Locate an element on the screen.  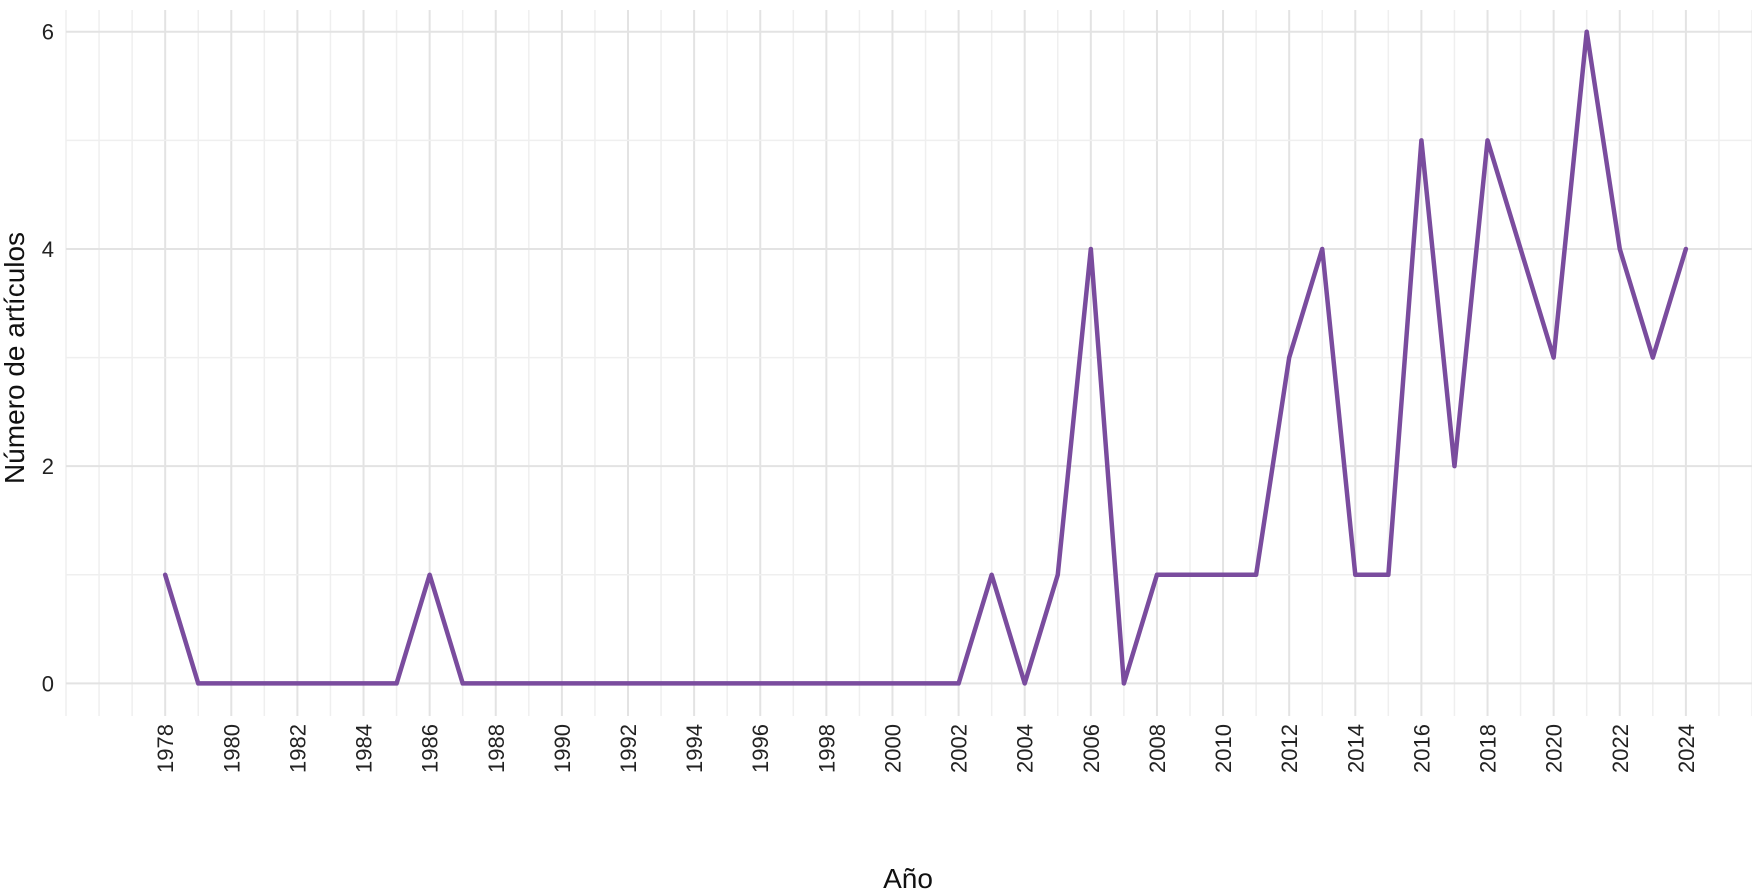
x-tick-label: 2006 is located at coordinates (1091, 748).